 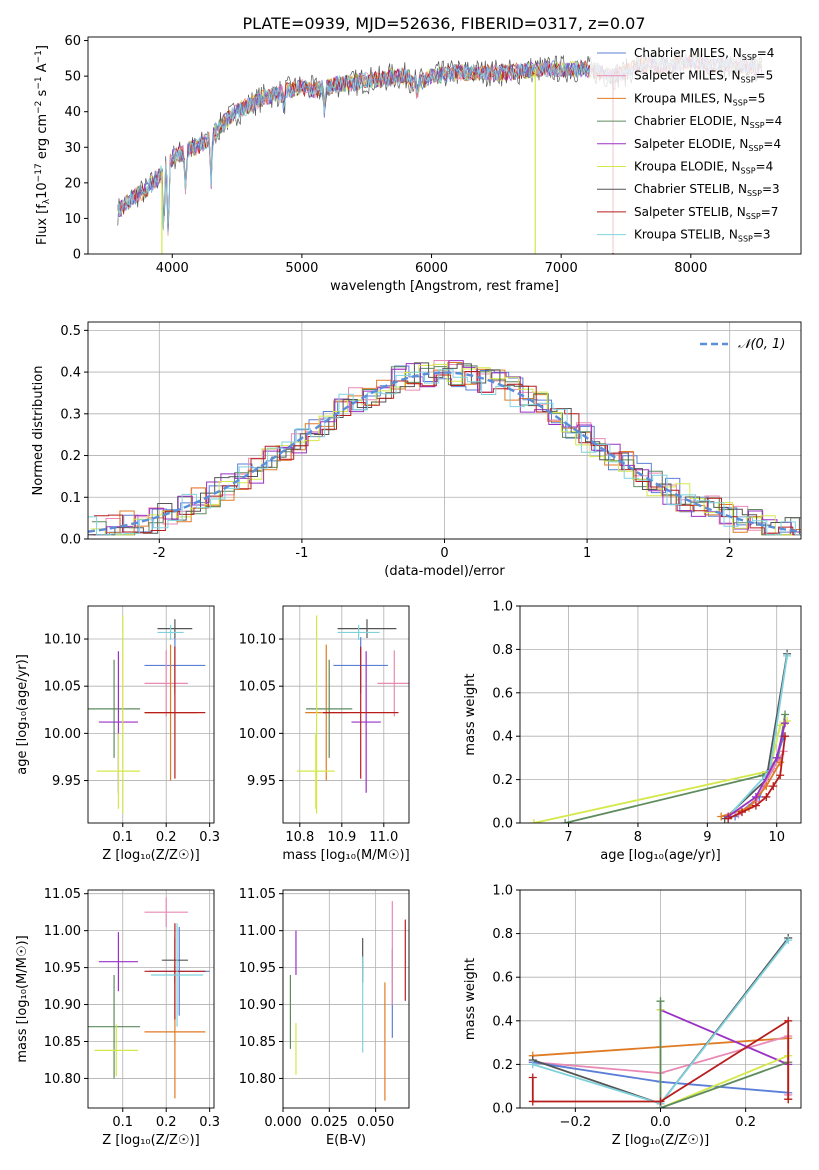 I want to click on y-tick-label: 10, so click(x=72, y=219).